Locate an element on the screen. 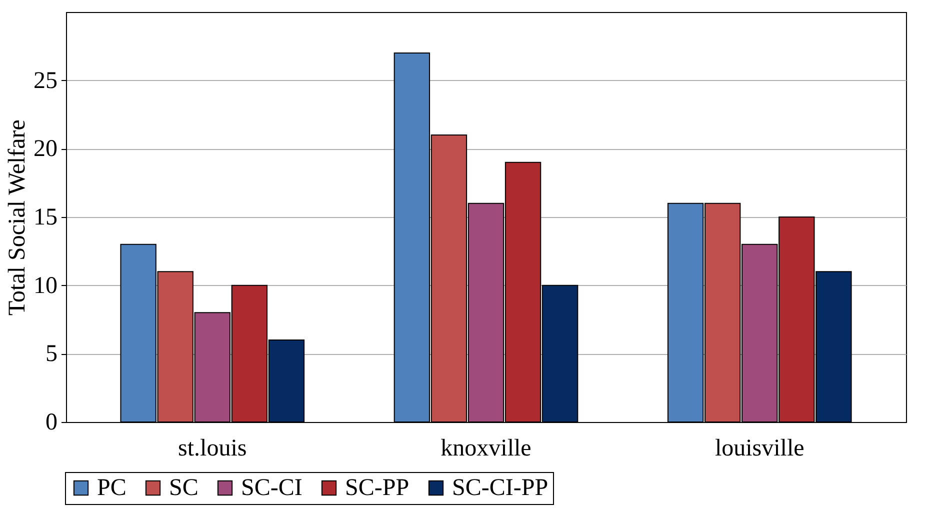 The image size is (946, 527). y-tick-label: 5 is located at coordinates (52, 354).